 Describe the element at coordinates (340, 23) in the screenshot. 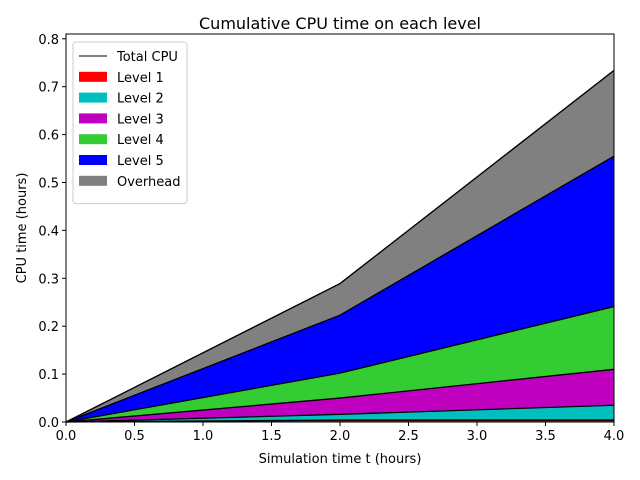

I see `chart-title: Cumulative CPU time on each level` at that location.